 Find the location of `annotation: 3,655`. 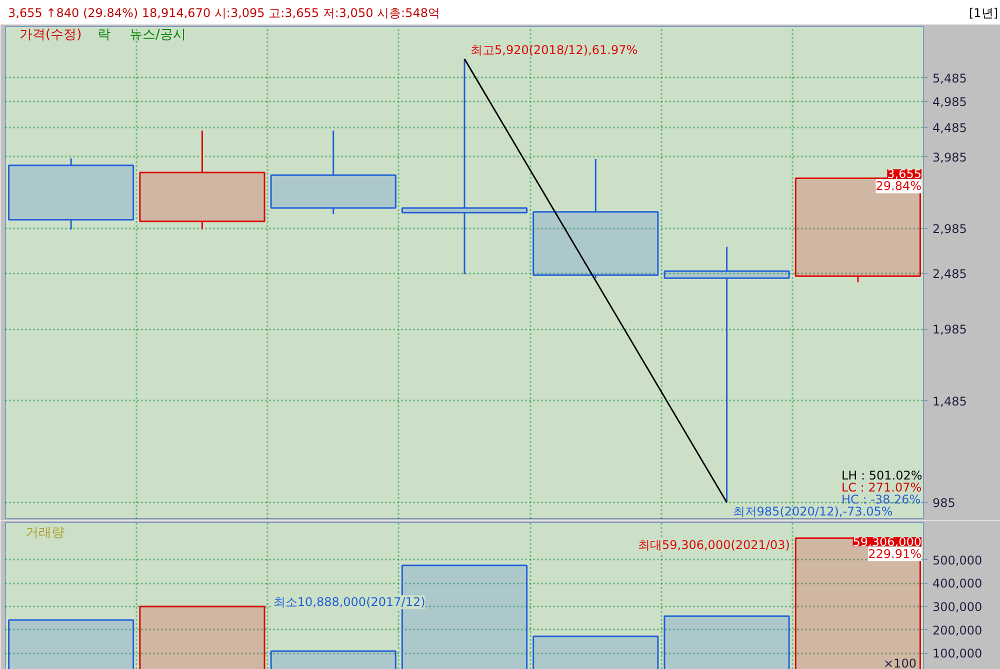

annotation: 3,655 is located at coordinates (904, 174).